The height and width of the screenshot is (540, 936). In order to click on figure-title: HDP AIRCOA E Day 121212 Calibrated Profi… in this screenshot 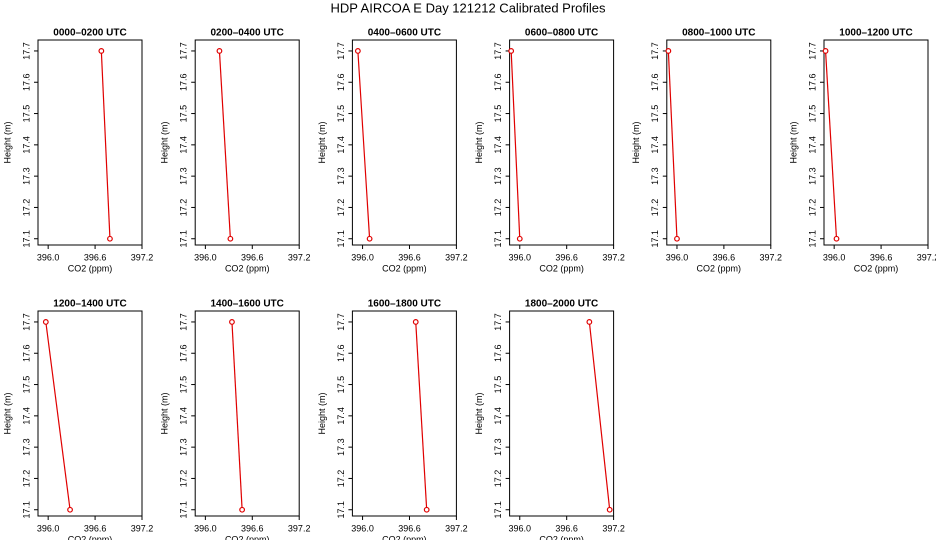, I will do `click(468, 7)`.